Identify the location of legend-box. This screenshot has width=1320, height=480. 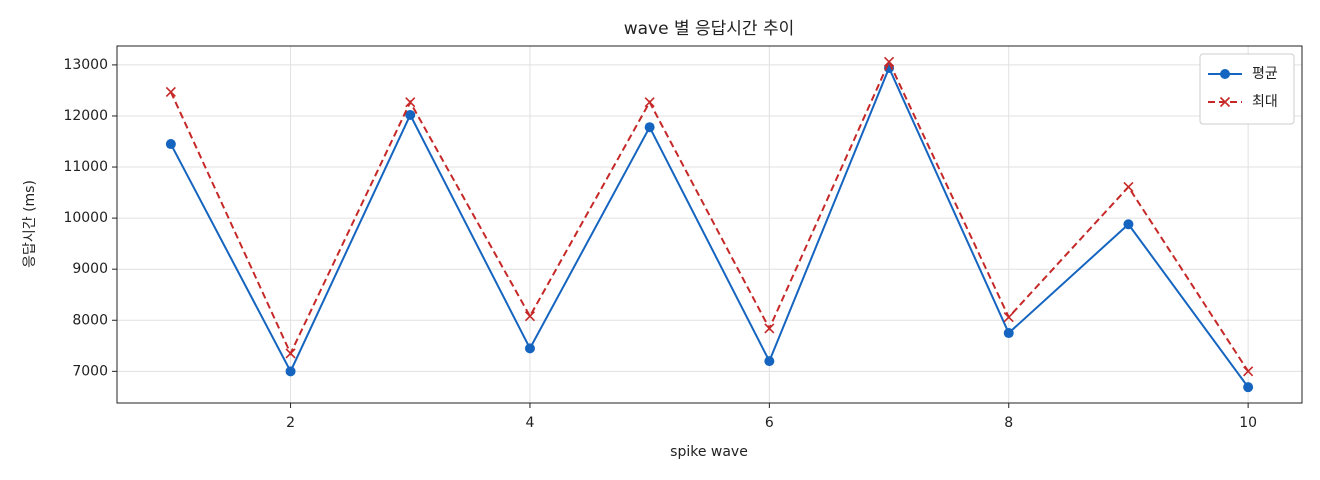
(1247, 89).